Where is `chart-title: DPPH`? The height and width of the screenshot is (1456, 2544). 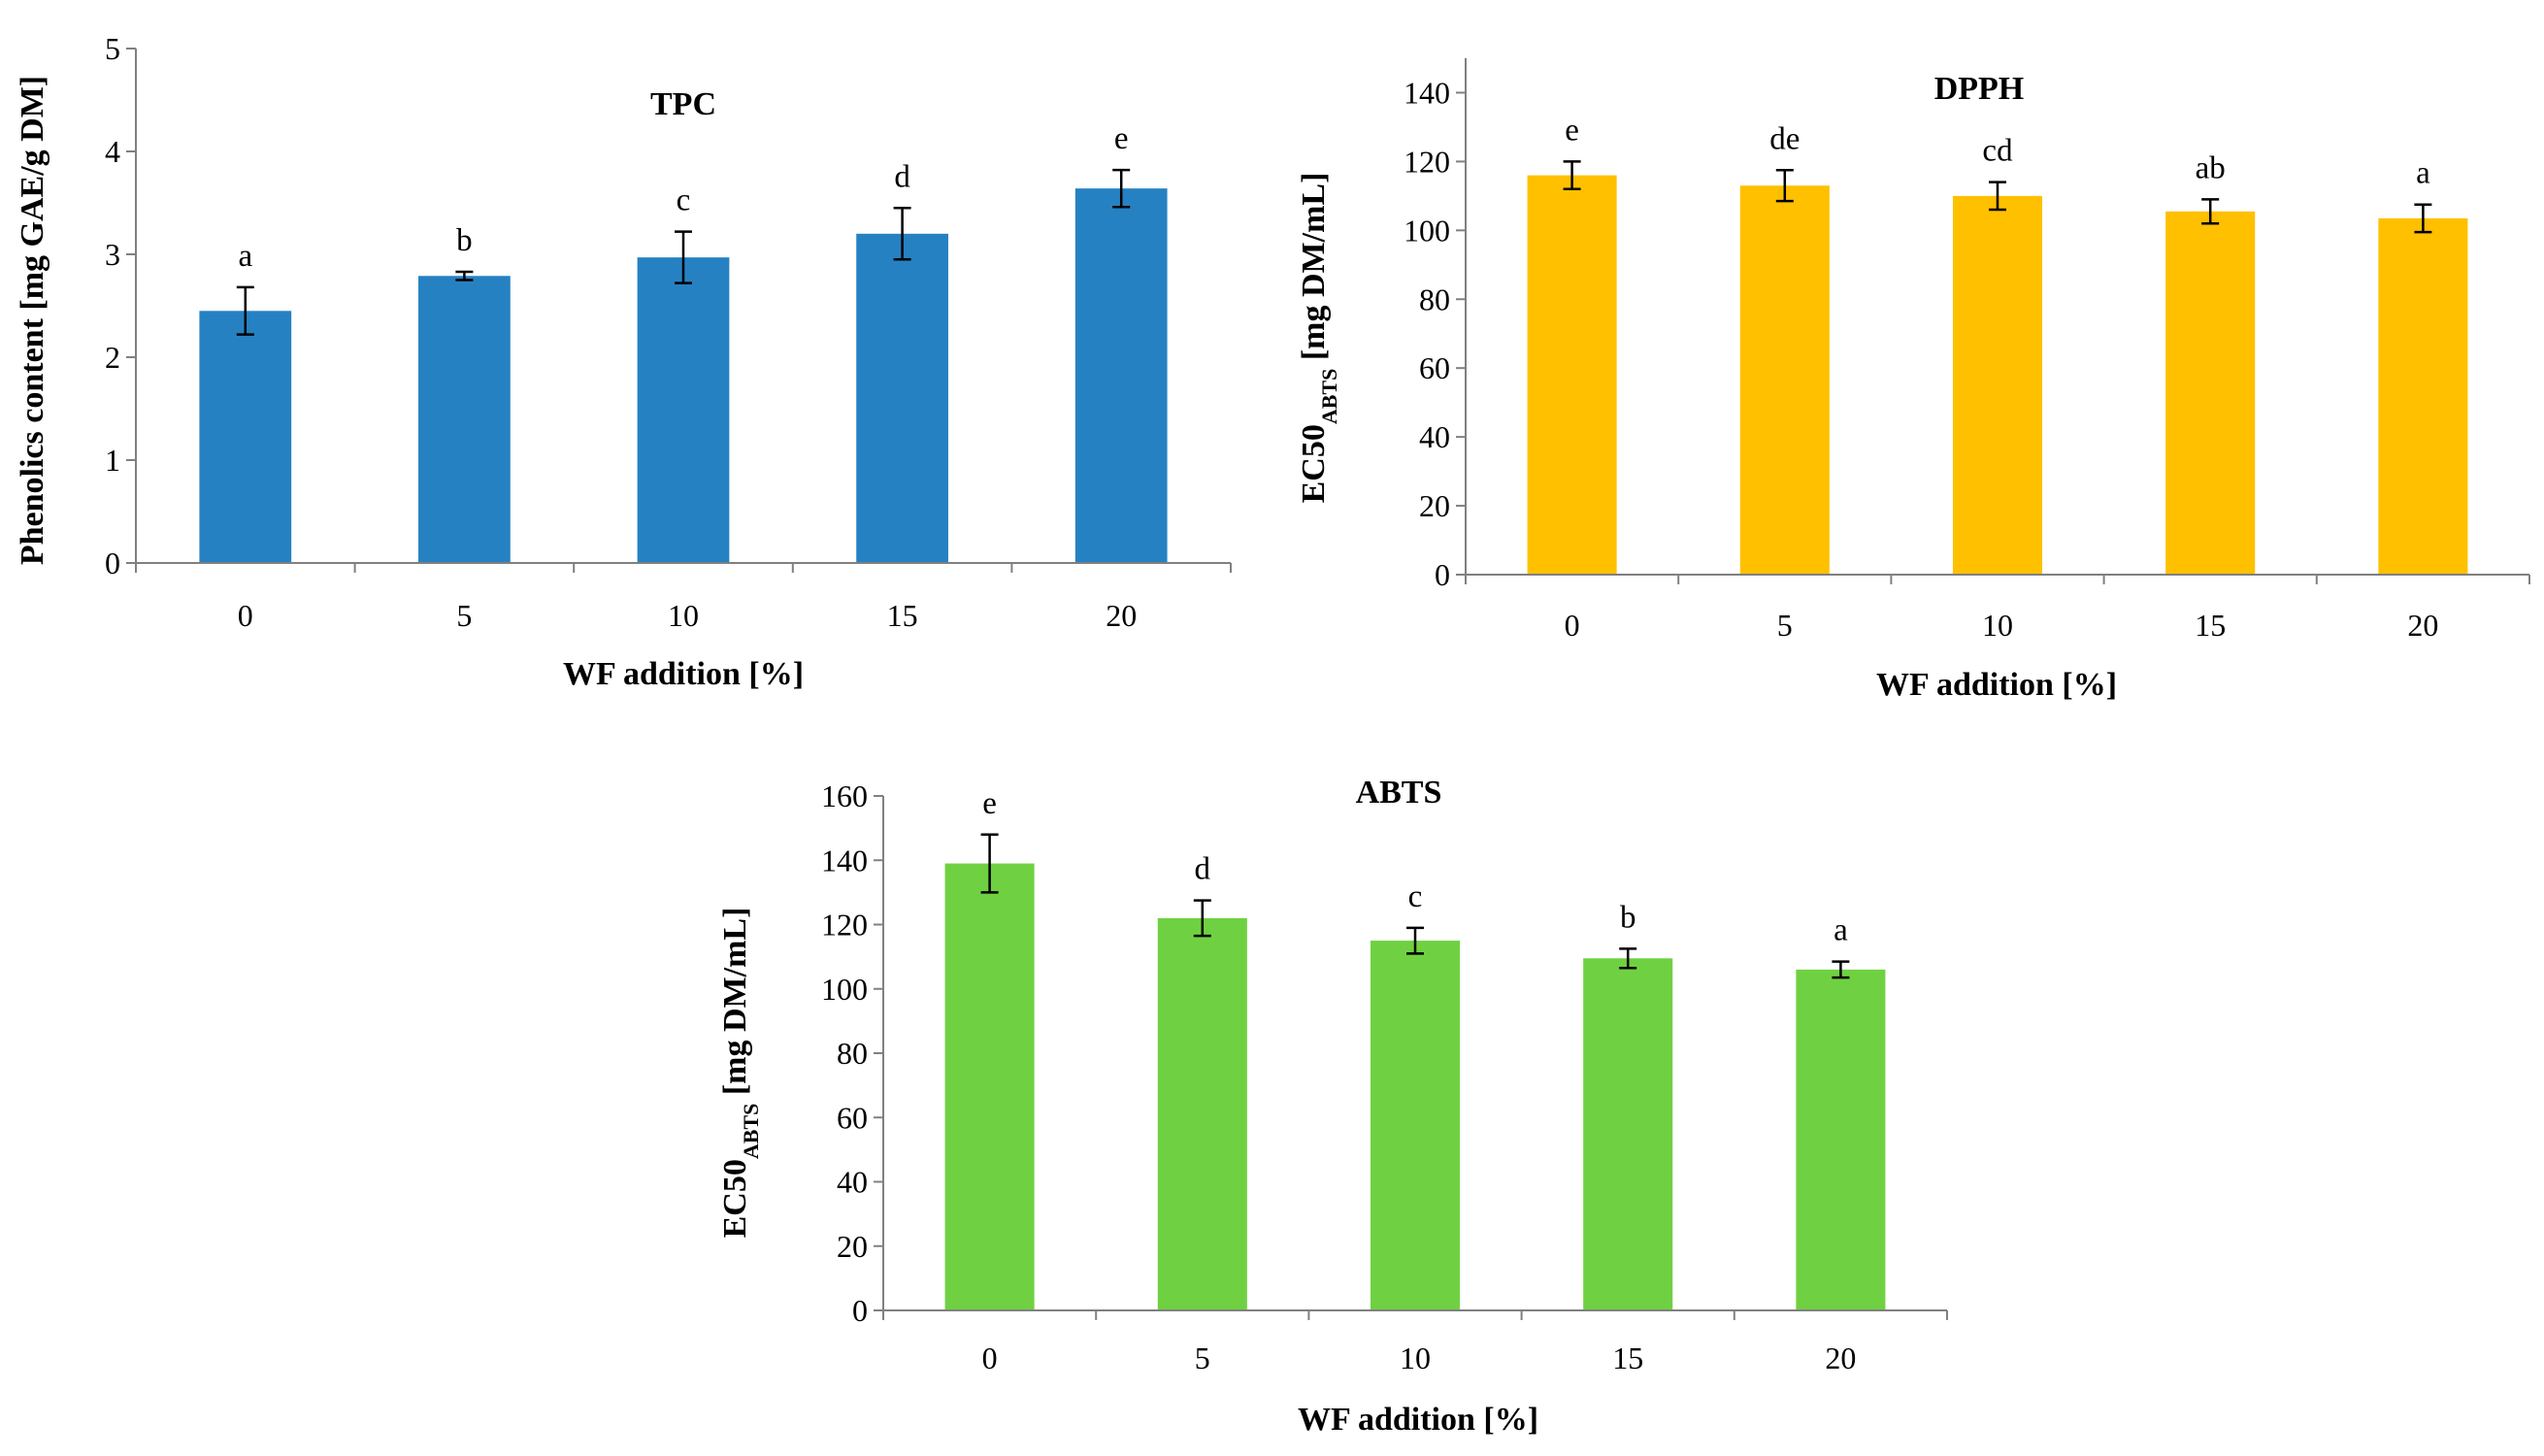 chart-title: DPPH is located at coordinates (1980, 89).